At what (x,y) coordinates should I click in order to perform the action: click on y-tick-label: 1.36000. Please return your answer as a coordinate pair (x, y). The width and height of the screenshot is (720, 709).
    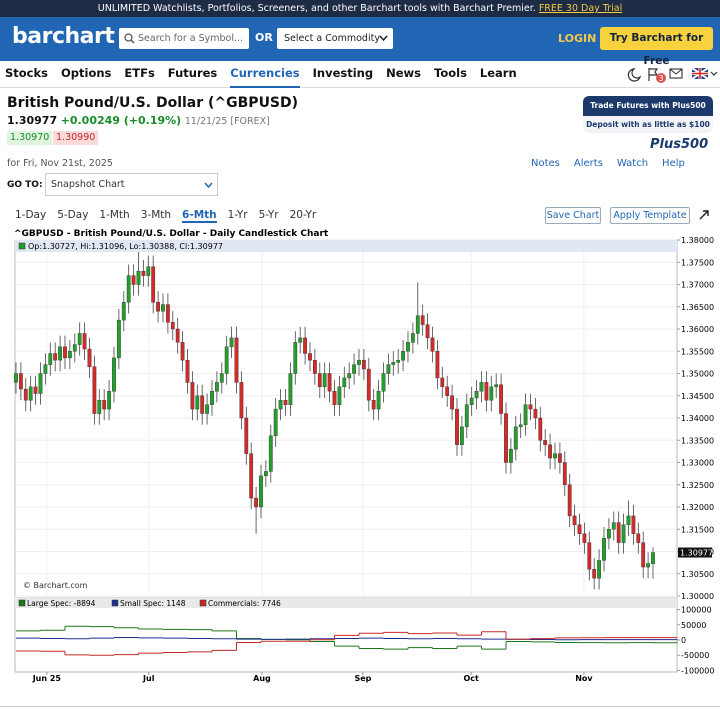
    Looking at the image, I should click on (697, 329).